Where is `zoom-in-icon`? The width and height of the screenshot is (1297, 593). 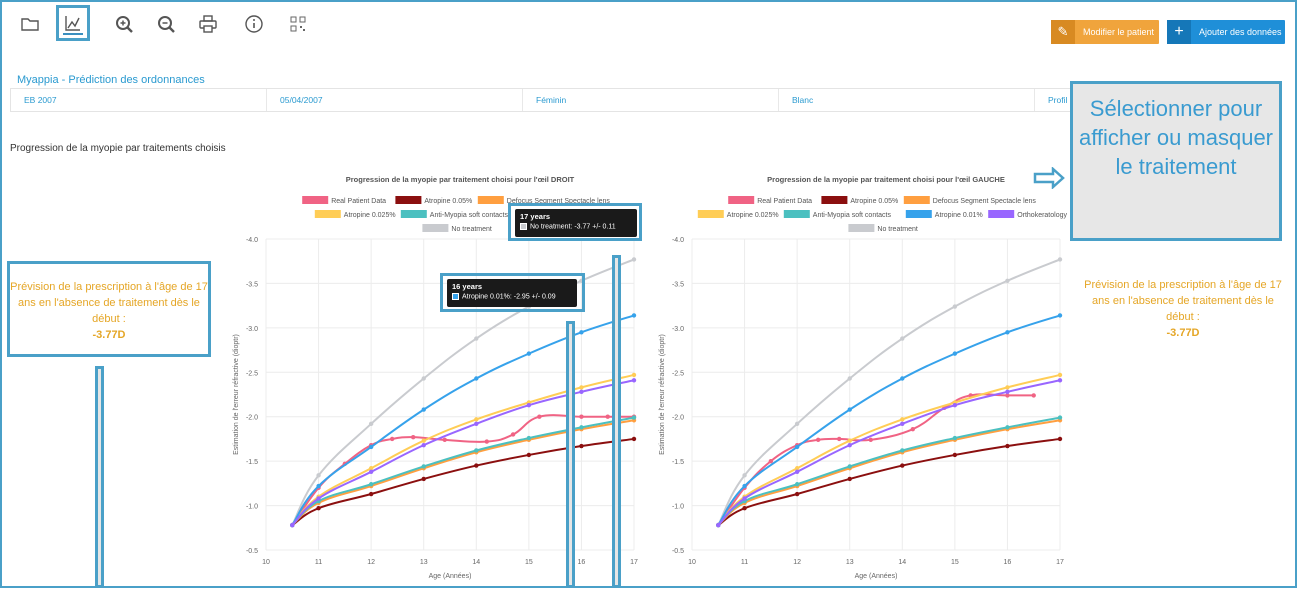 zoom-in-icon is located at coordinates (124, 24).